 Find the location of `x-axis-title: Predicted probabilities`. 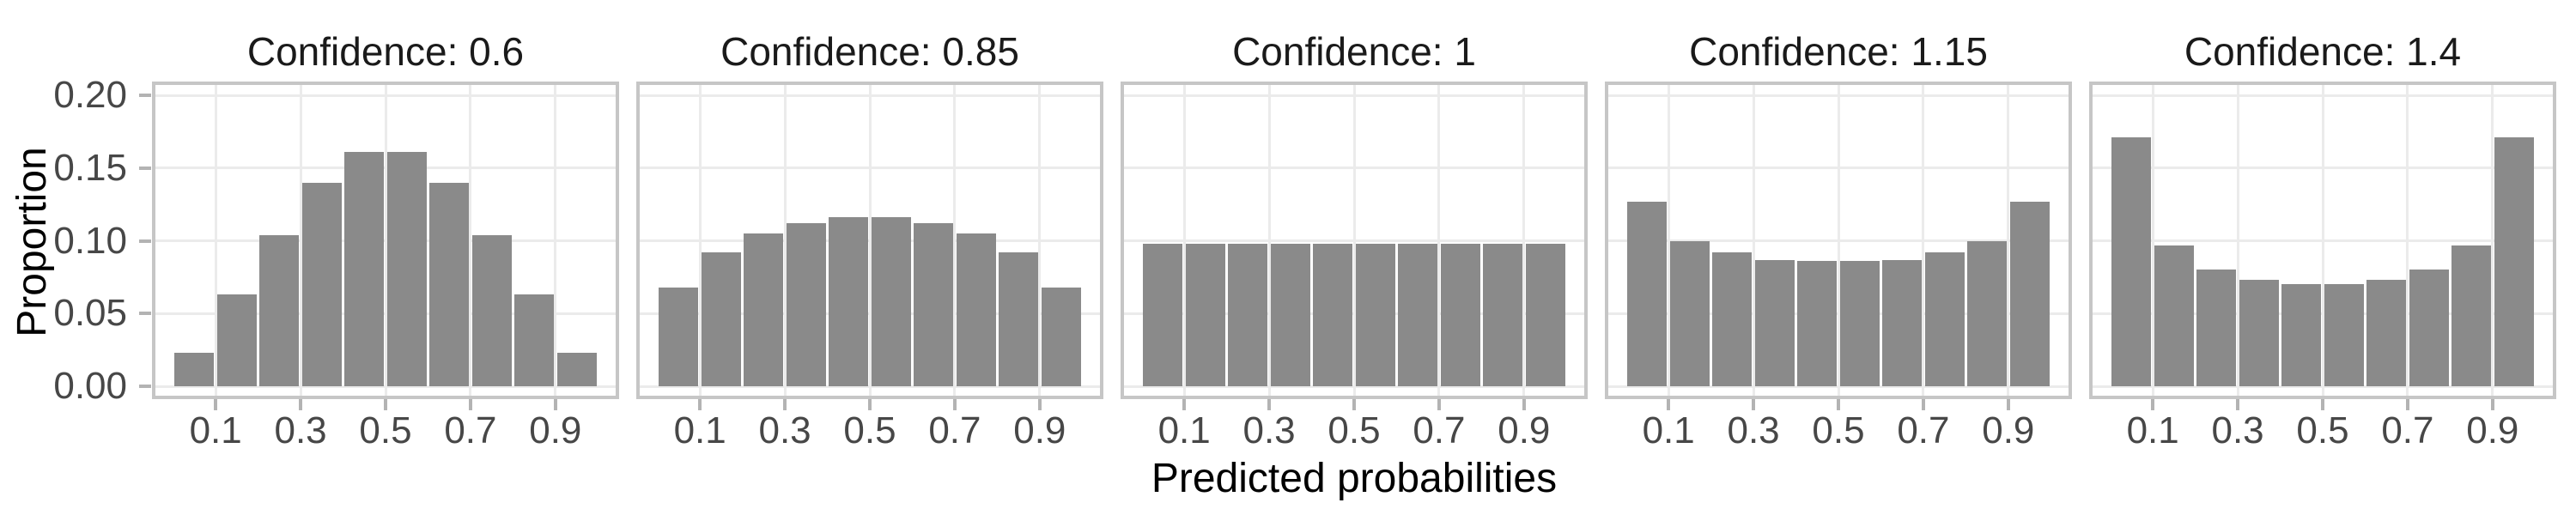

x-axis-title: Predicted probabilities is located at coordinates (1354, 478).